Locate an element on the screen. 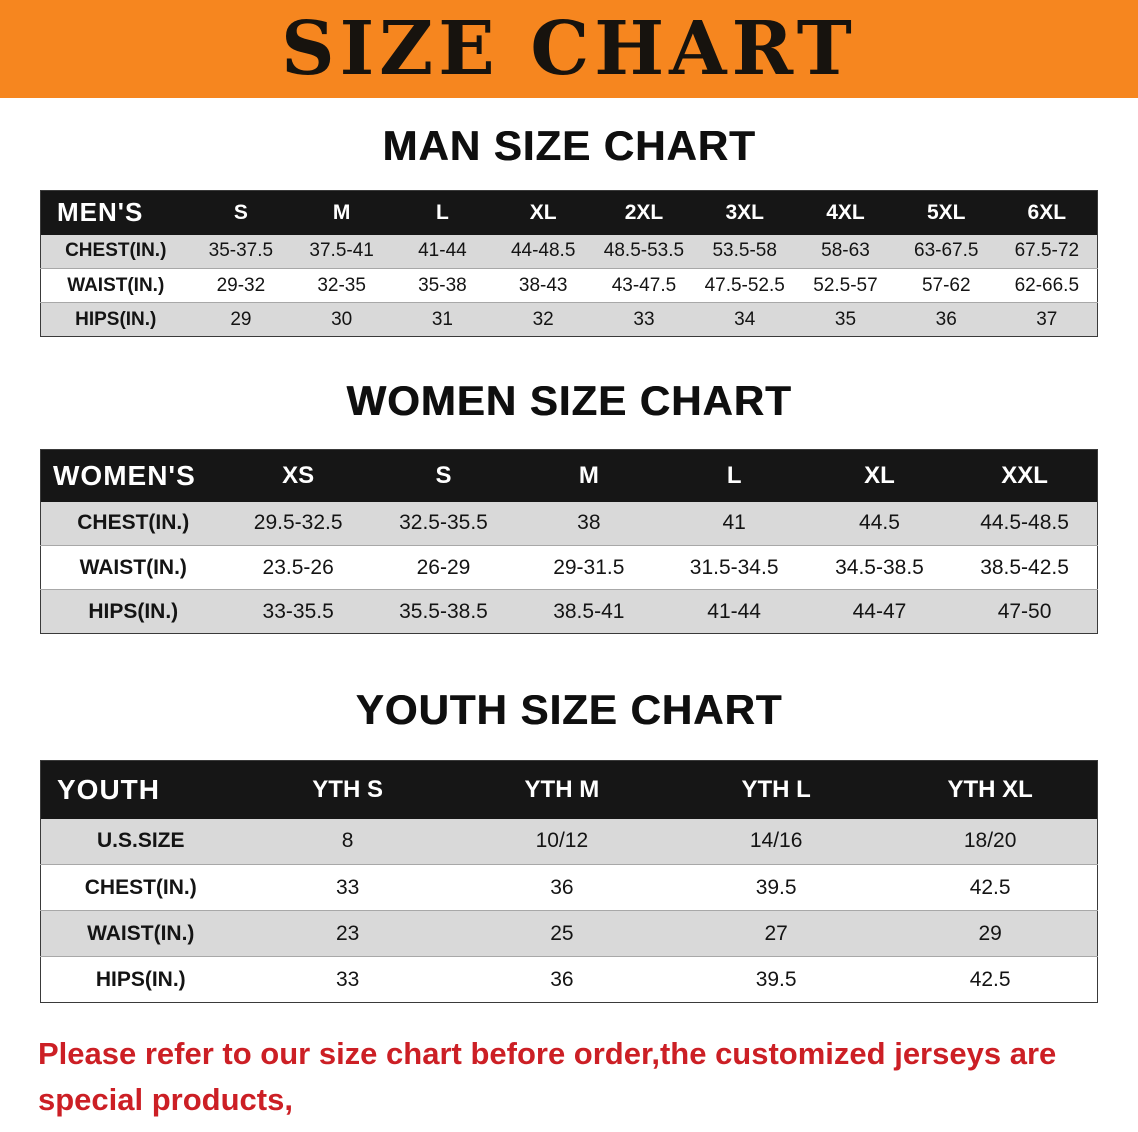  women-table-header: WOMEN'S XS S M L XL XXL is located at coordinates (569, 475).